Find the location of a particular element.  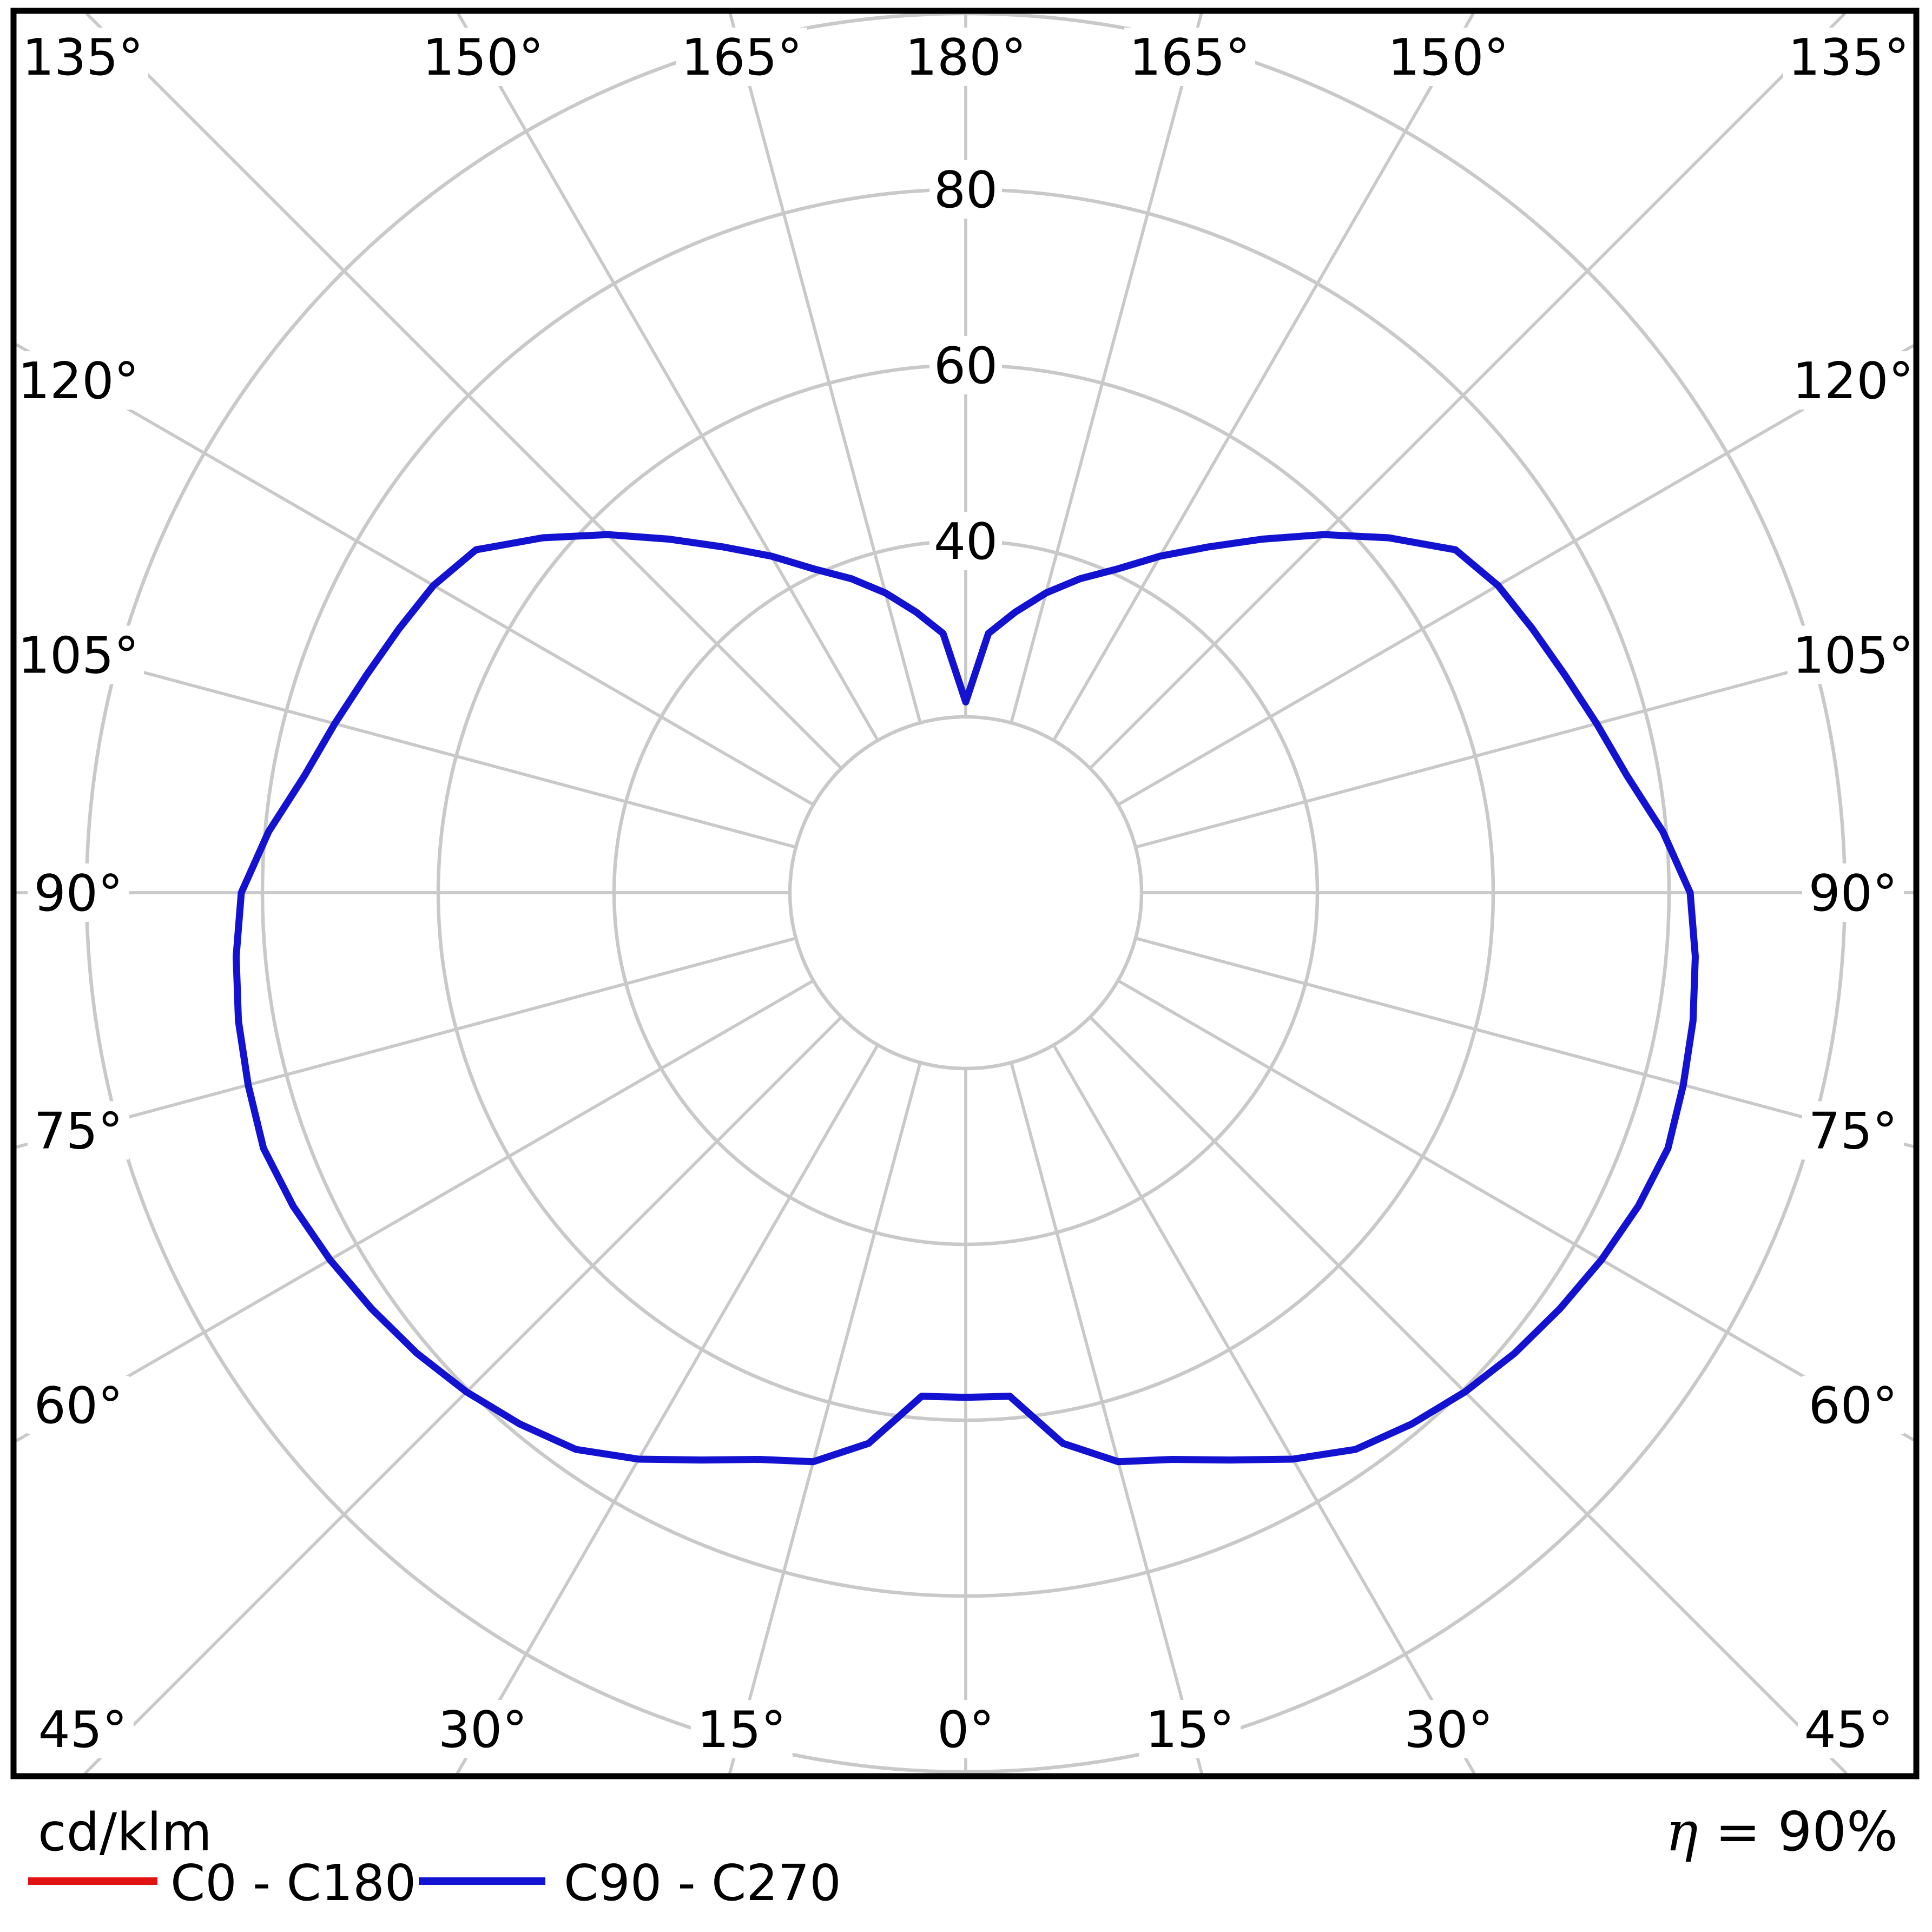

angle-label-bottom-5: 30° is located at coordinates (1448, 1729).